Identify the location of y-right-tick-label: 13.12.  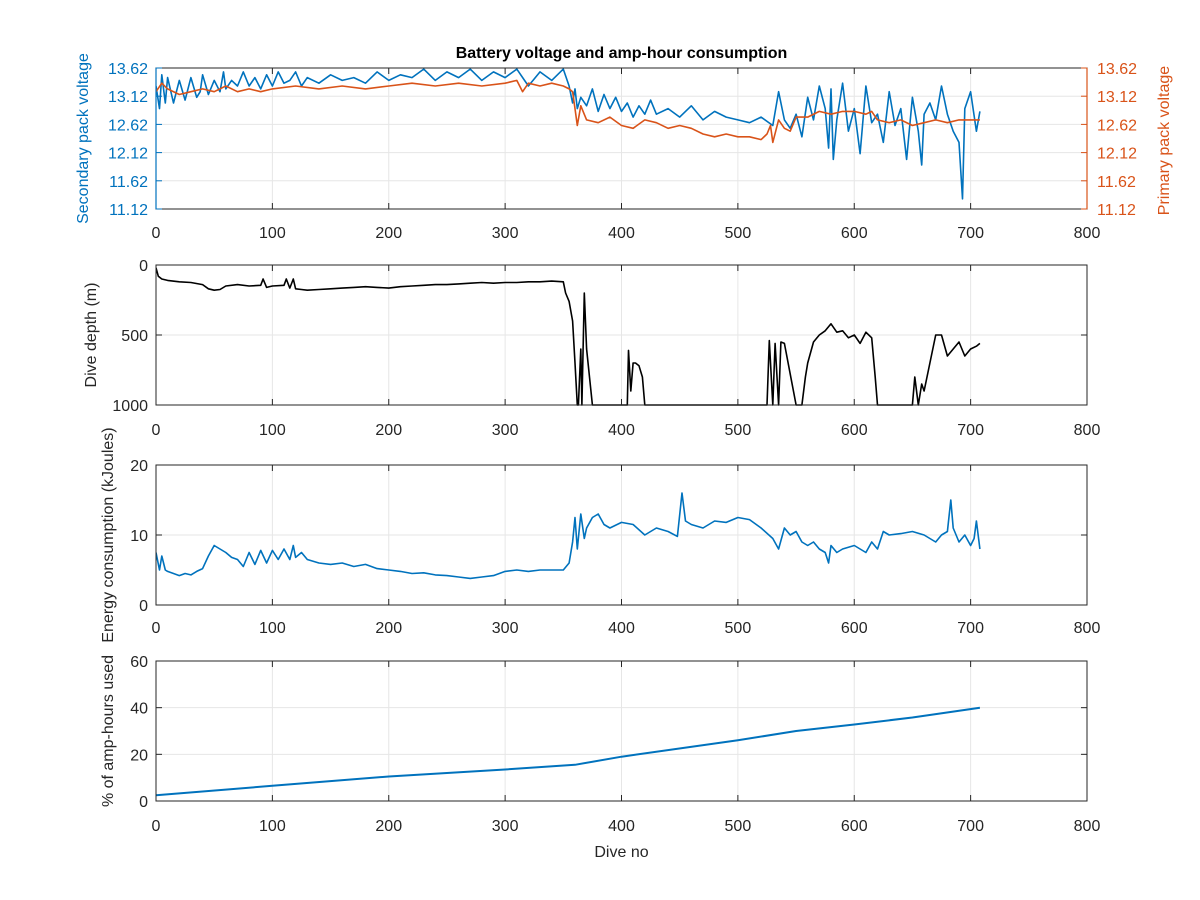
(1117, 97).